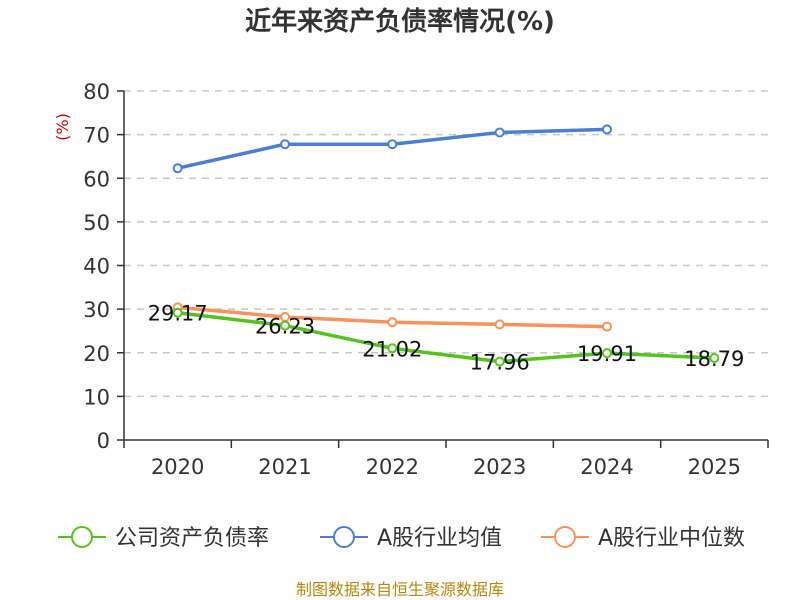 The width and height of the screenshot is (800, 600). I want to click on data-label-1: 26.23, so click(285, 327).